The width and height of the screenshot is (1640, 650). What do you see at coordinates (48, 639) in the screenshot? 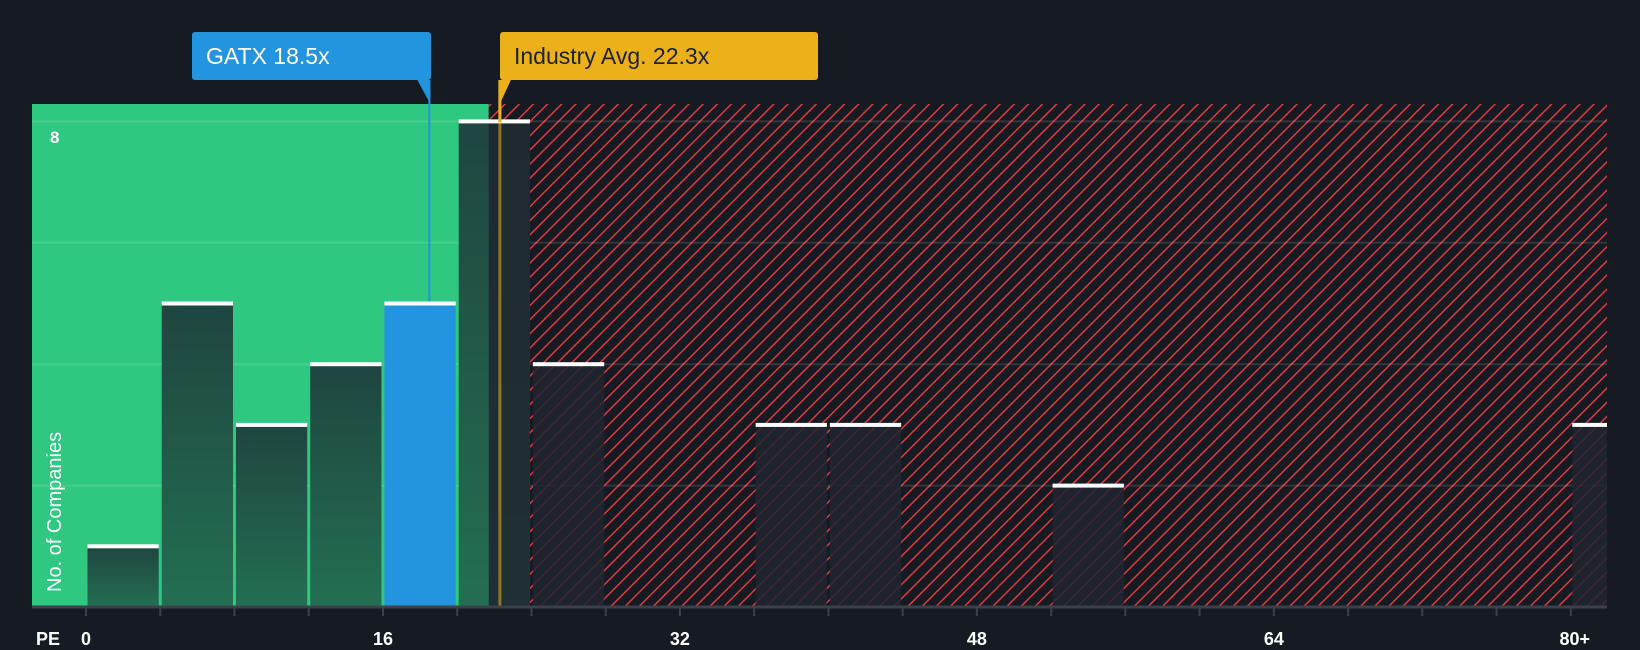
I see `x-axis-label: PE` at bounding box center [48, 639].